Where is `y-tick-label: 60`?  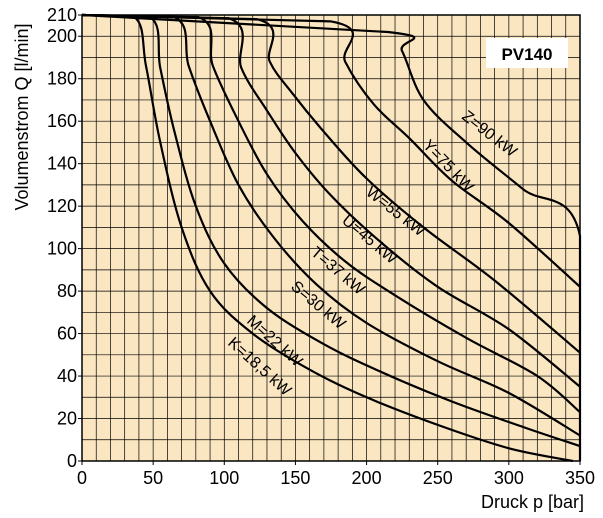
y-tick-label: 60 is located at coordinates (67, 334).